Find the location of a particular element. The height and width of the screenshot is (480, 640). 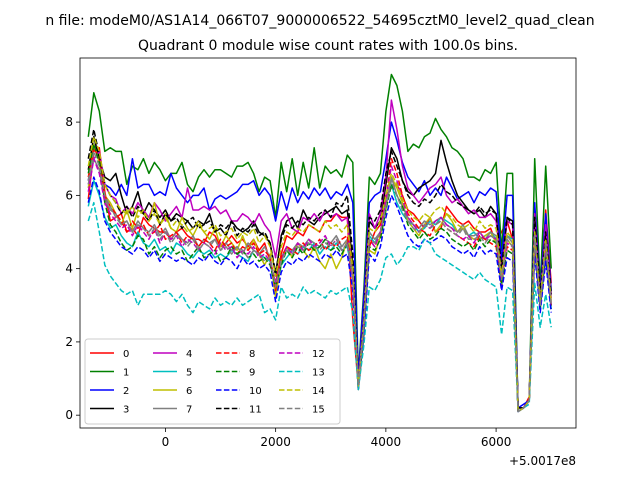

y-tick-label: 6 is located at coordinates (69, 195).